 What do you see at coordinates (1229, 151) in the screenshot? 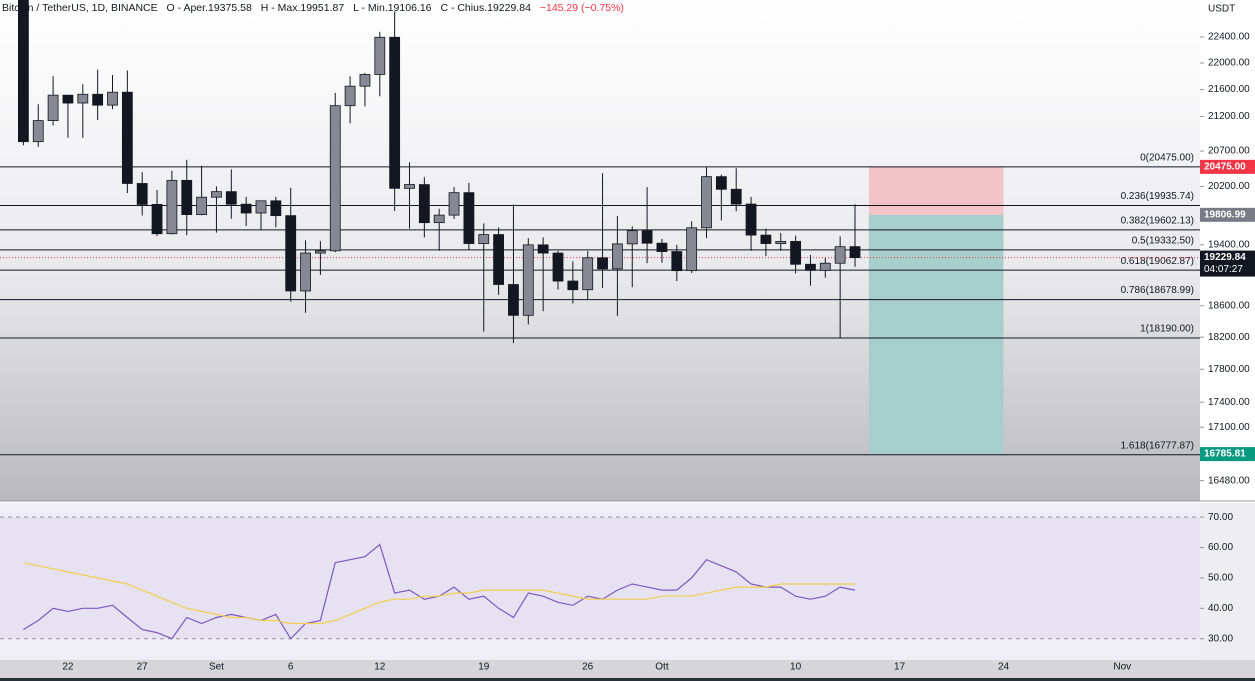
I see `y-tick-label: 20700.00` at bounding box center [1229, 151].